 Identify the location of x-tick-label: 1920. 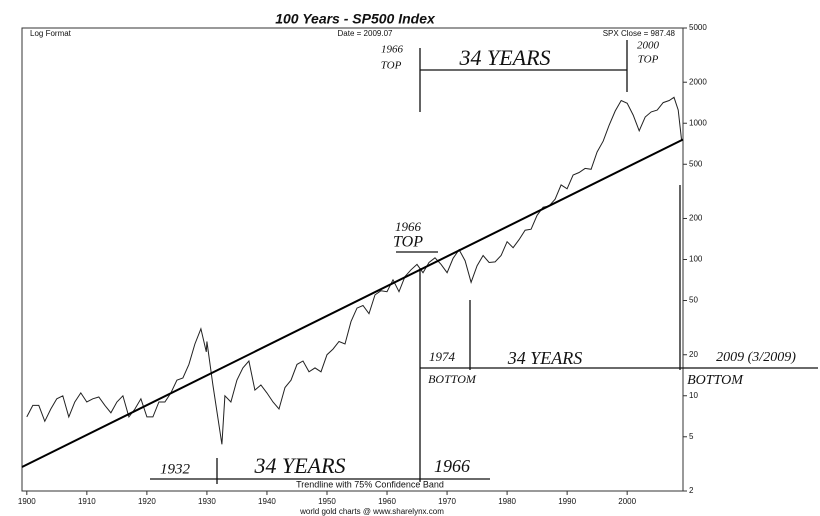
(147, 501).